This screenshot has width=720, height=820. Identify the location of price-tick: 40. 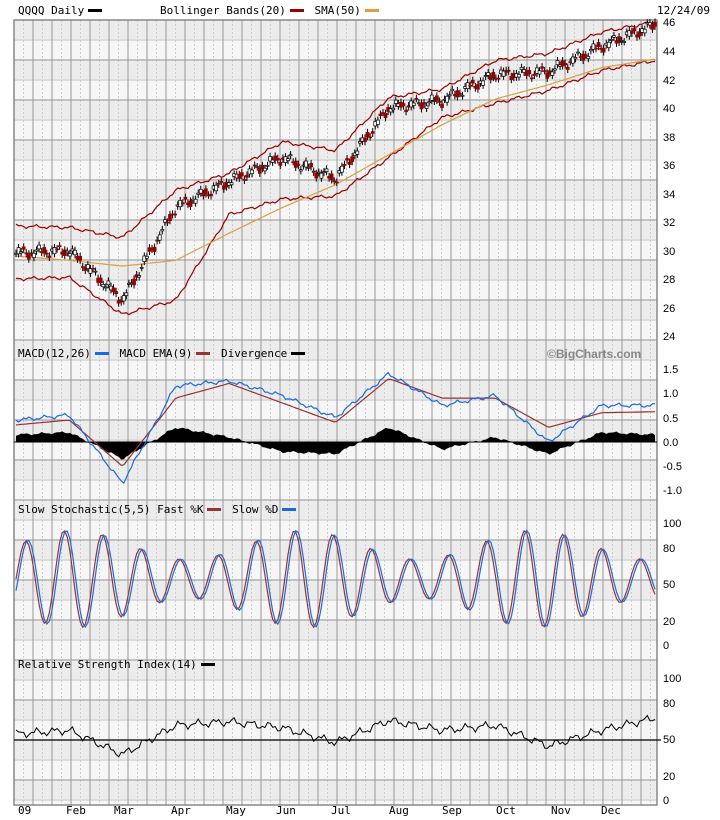
(669, 109).